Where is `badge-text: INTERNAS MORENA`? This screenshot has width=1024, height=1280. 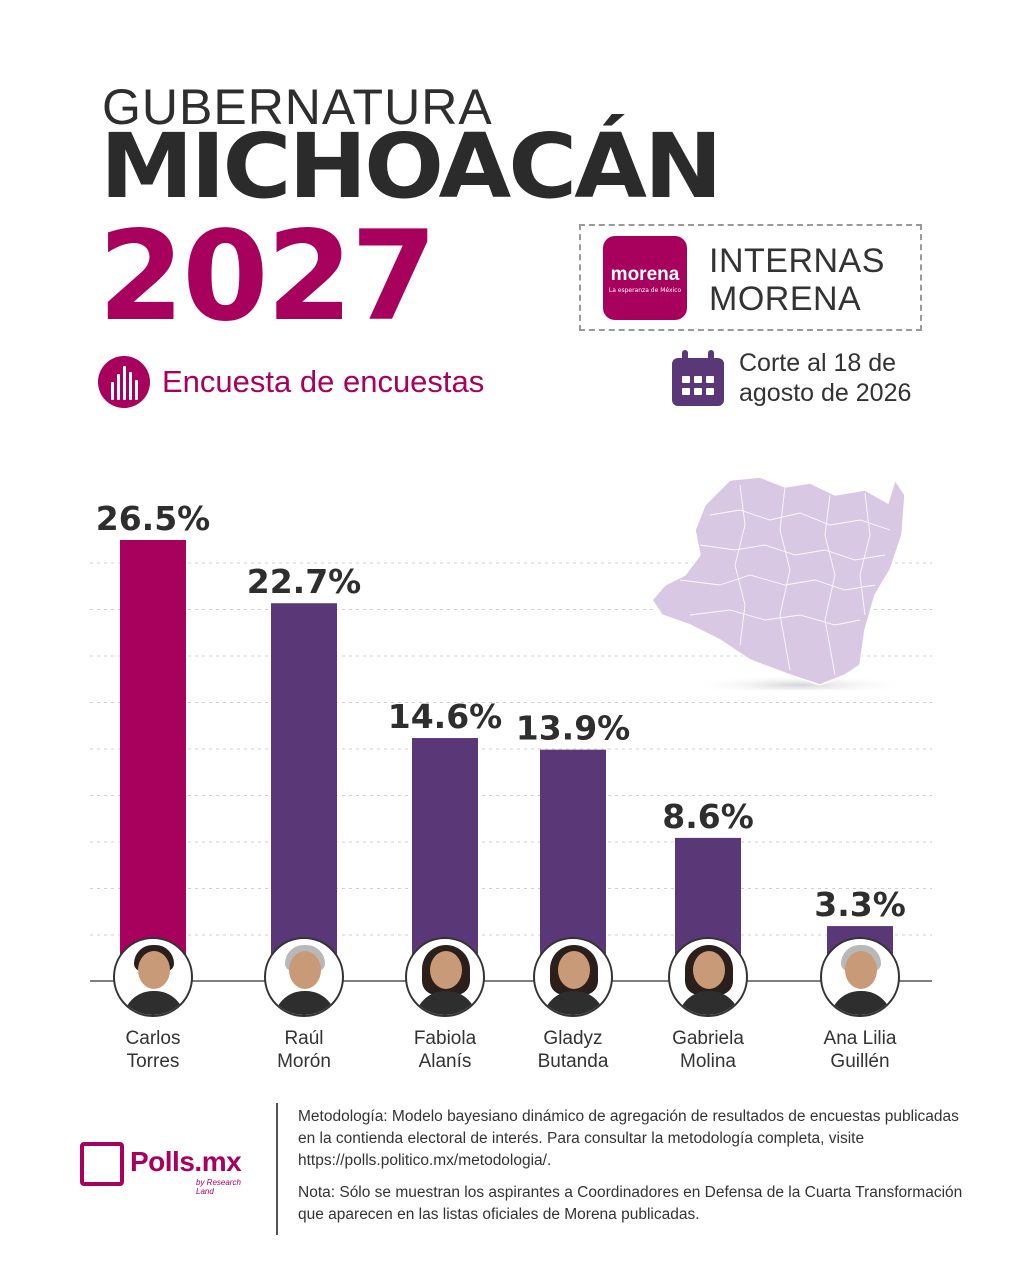
badge-text: INTERNAS MORENA is located at coordinates (797, 280).